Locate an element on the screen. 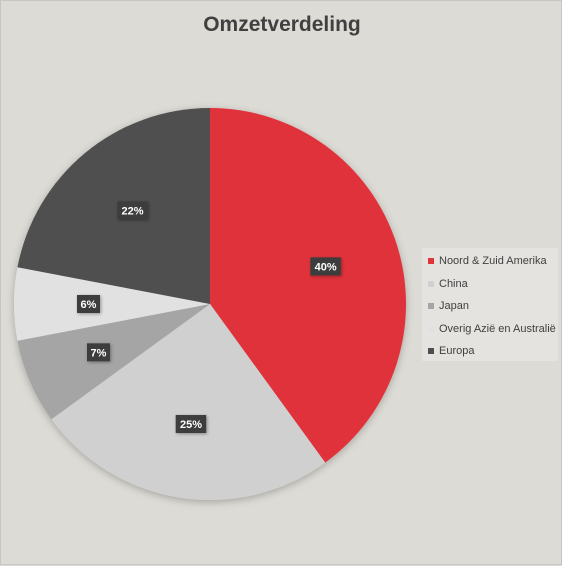  data-label-text: 7% is located at coordinates (99, 353).